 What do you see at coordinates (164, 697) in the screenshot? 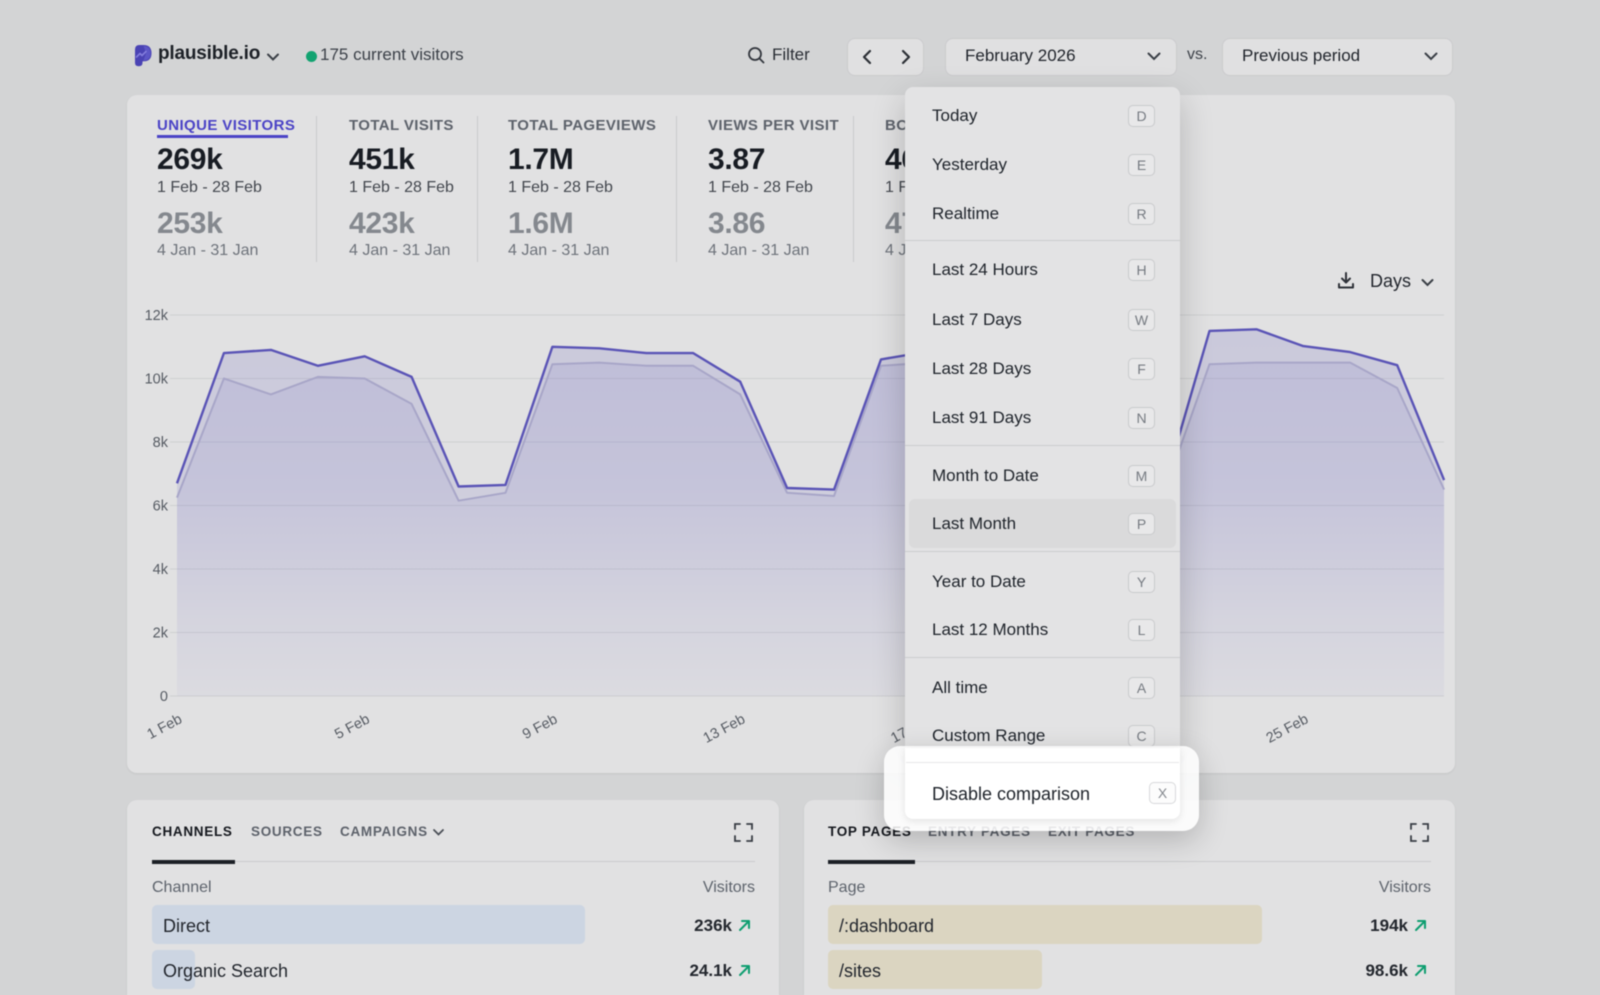
I see `svg-text: 0` at bounding box center [164, 697].